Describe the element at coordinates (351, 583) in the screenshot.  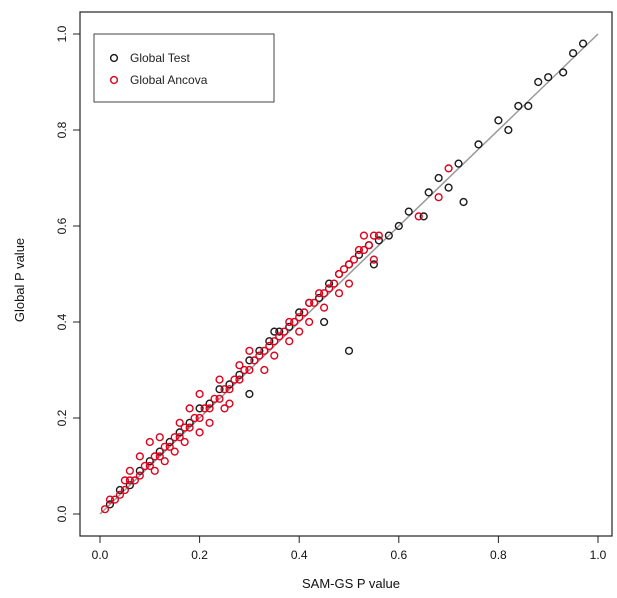
I see `x-axis-label: SAM-GS P value` at that location.